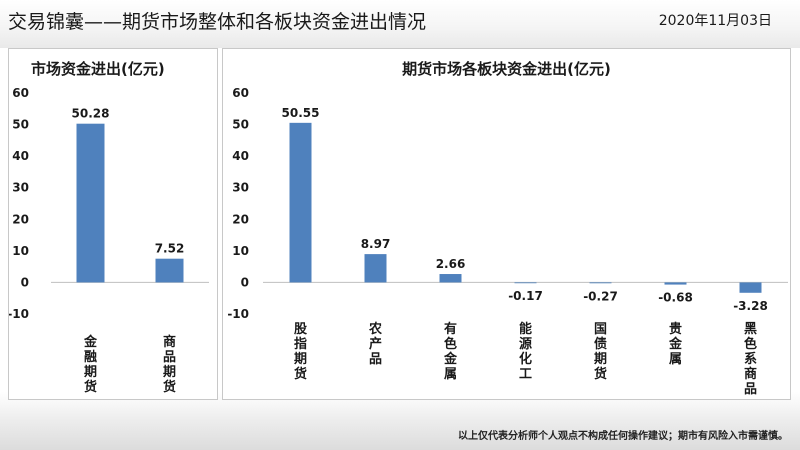  I want to click on disclaimer-text: 以上仅代表分析师个人观点不构成任何操作建议；期市有风险入市需谨慎。, so click(623, 436).